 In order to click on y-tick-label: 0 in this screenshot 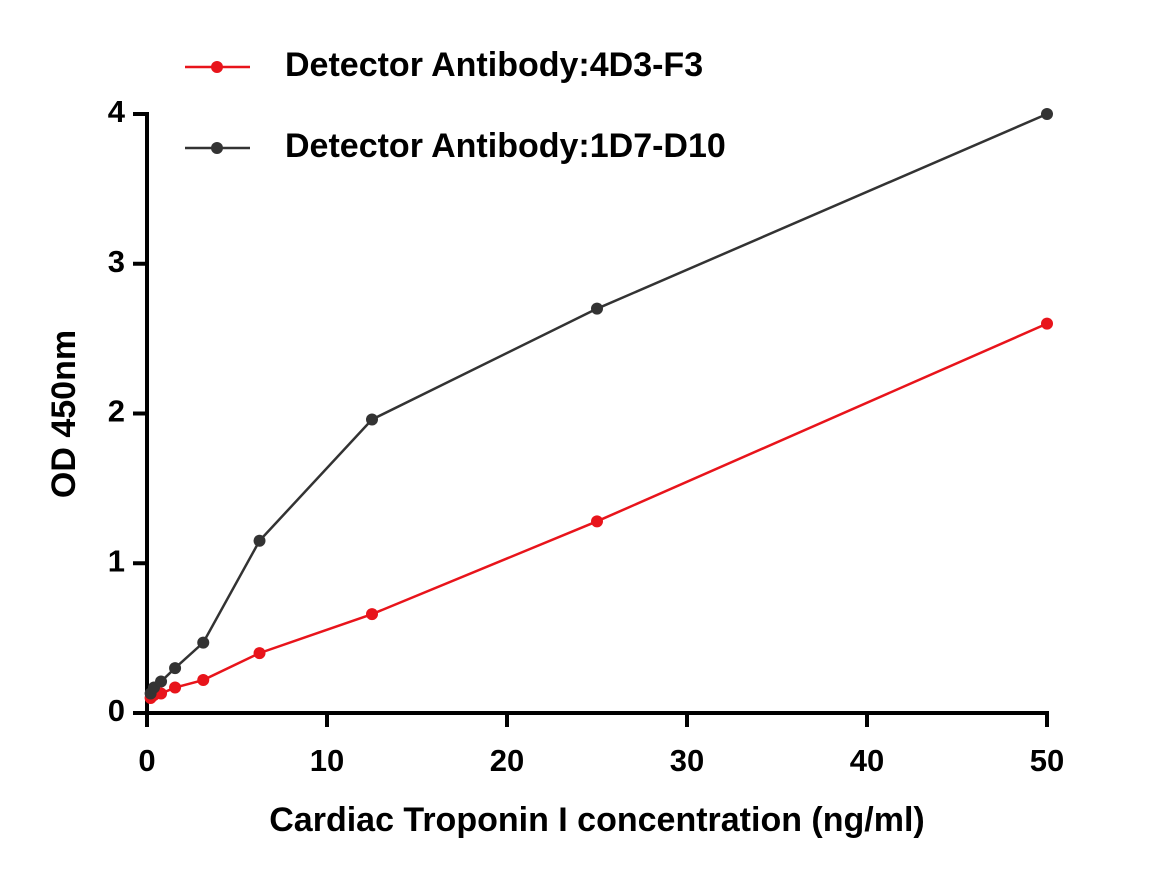, I will do `click(116, 710)`.